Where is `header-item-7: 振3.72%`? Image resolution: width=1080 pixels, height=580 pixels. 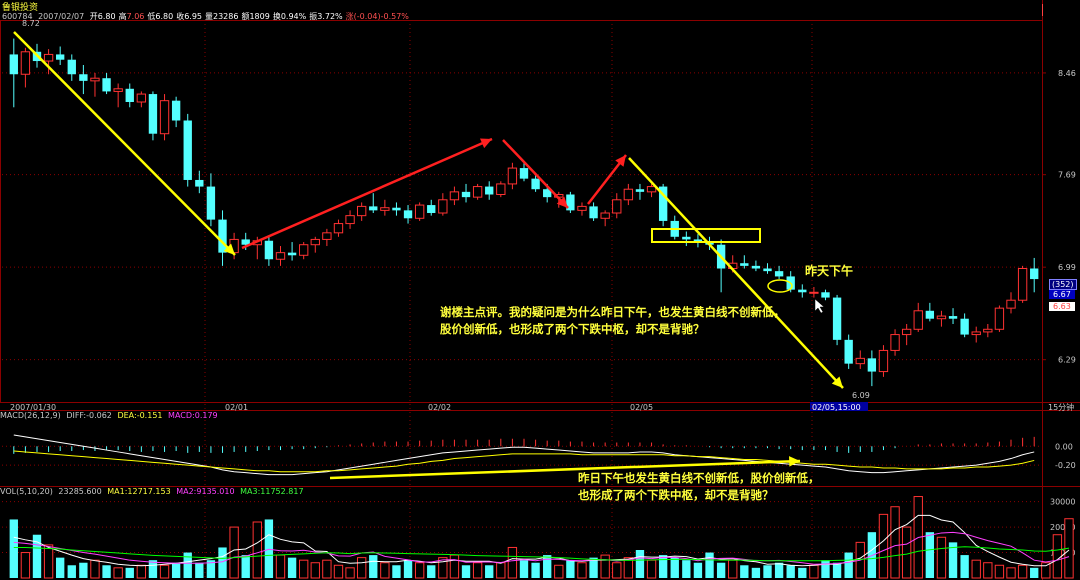
header-item-7: 振3.72% is located at coordinates (325, 16).